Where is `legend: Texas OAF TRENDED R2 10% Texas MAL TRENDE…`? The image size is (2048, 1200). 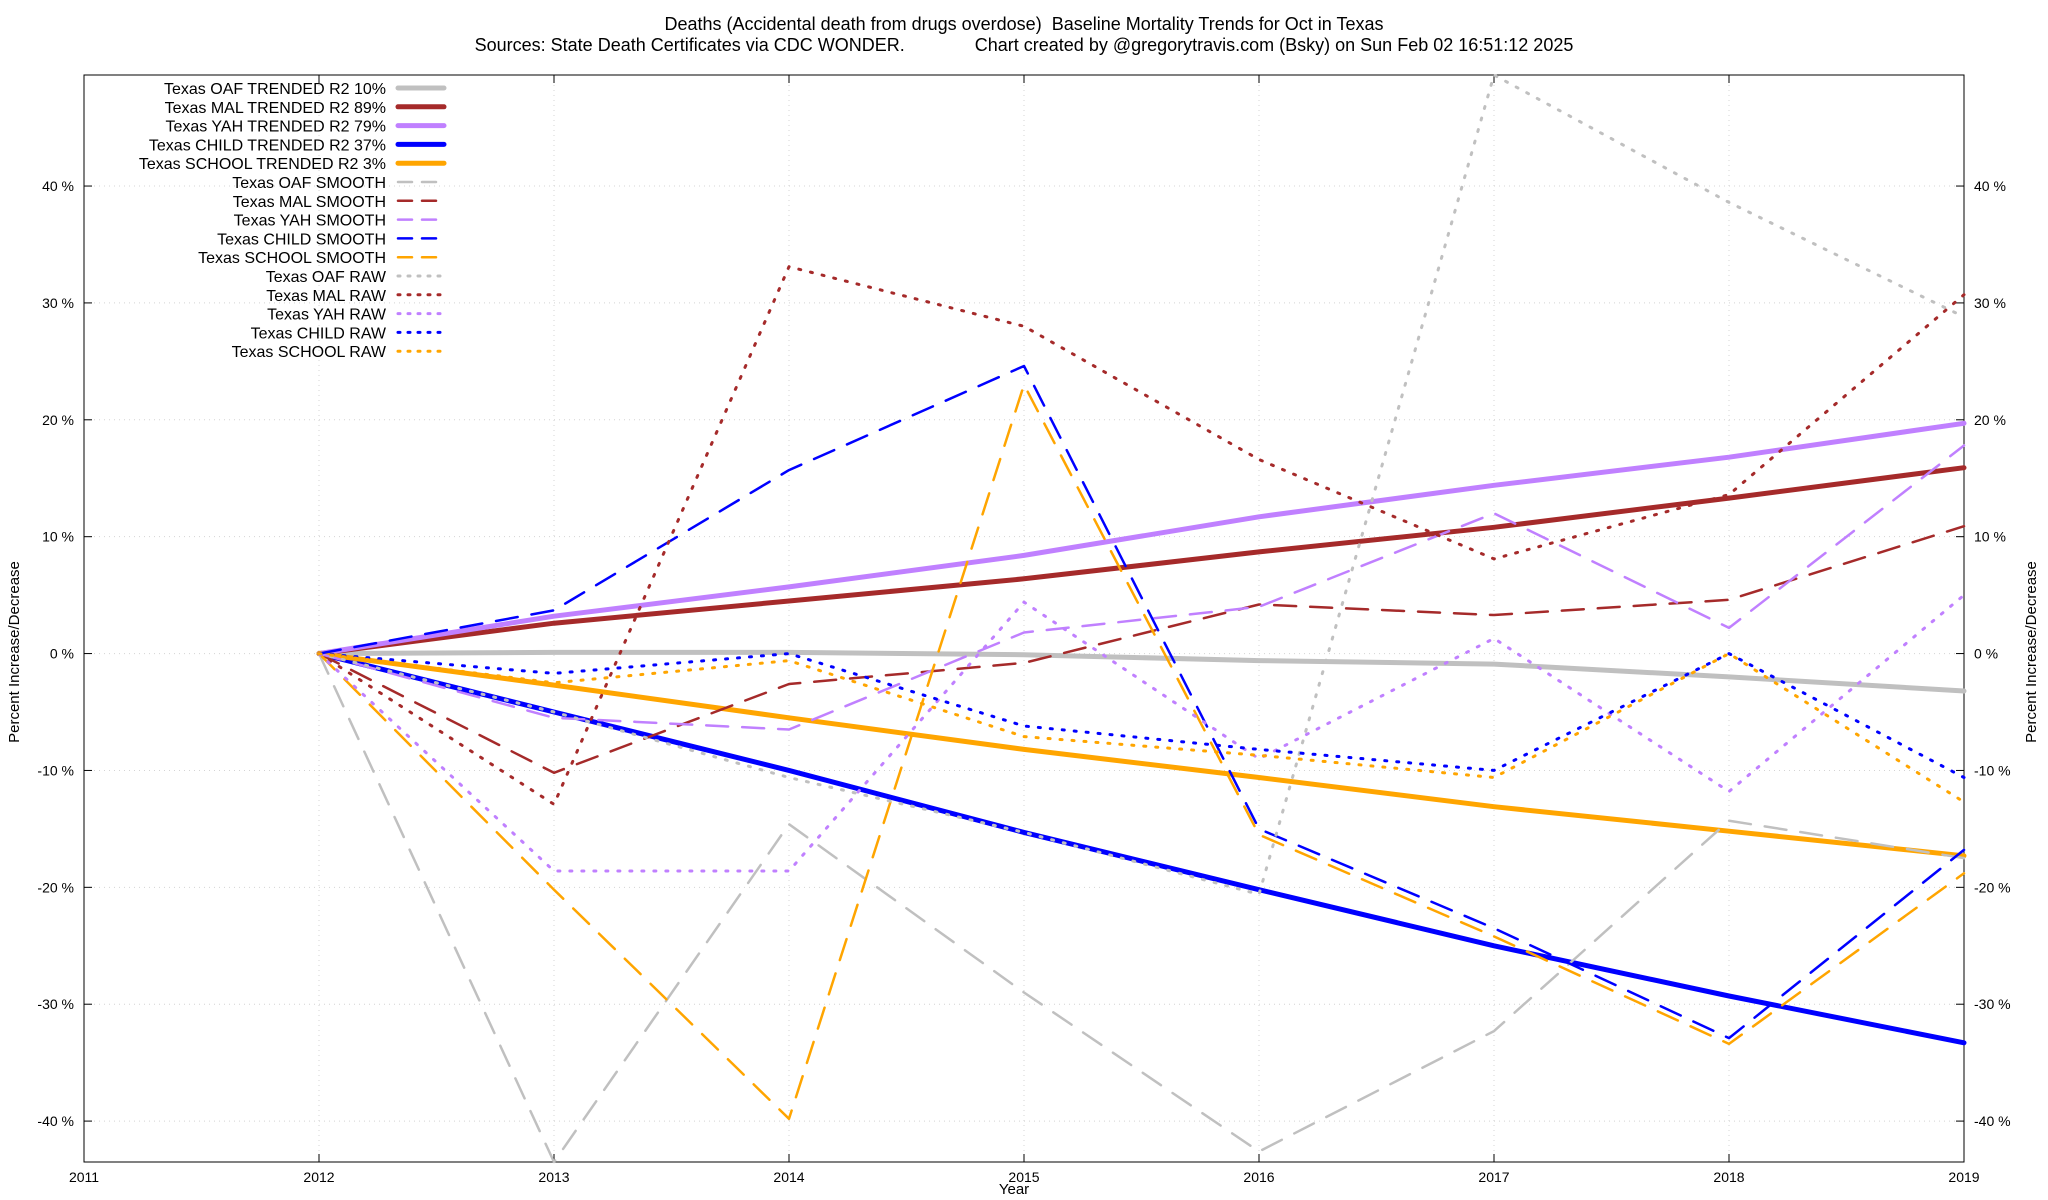 legend: Texas OAF TRENDED R2 10% Texas MAL TRENDE… is located at coordinates (293, 221).